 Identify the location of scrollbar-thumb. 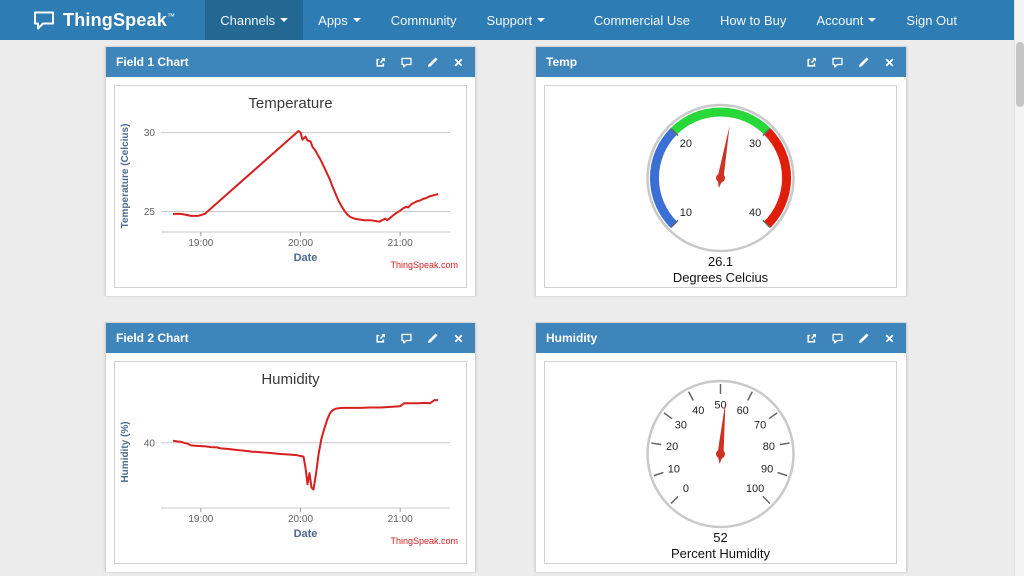
(1019, 74).